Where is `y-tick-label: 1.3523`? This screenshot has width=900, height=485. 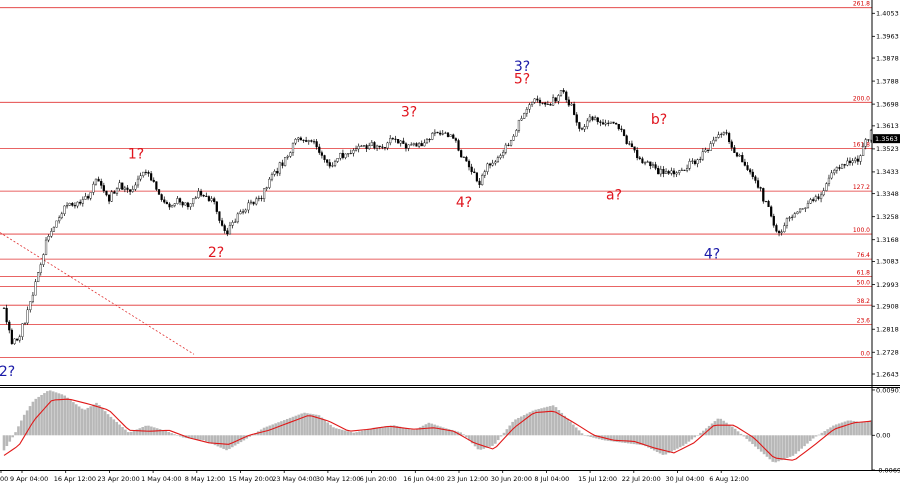 y-tick-label: 1.3523 is located at coordinates (887, 149).